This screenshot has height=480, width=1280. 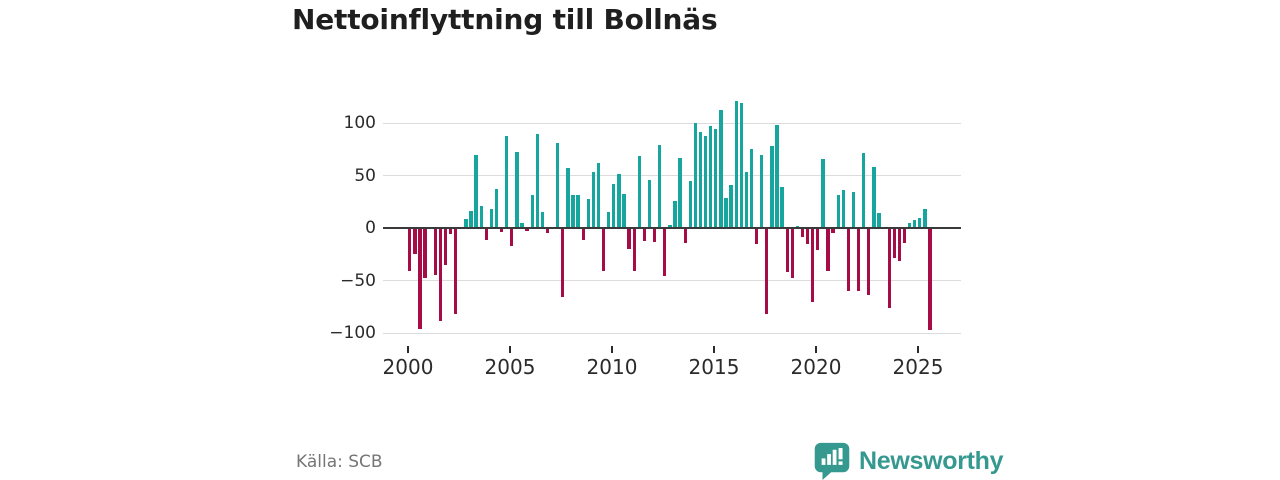 What do you see at coordinates (714, 349) in the screenshot?
I see `x-tick-2015` at bounding box center [714, 349].